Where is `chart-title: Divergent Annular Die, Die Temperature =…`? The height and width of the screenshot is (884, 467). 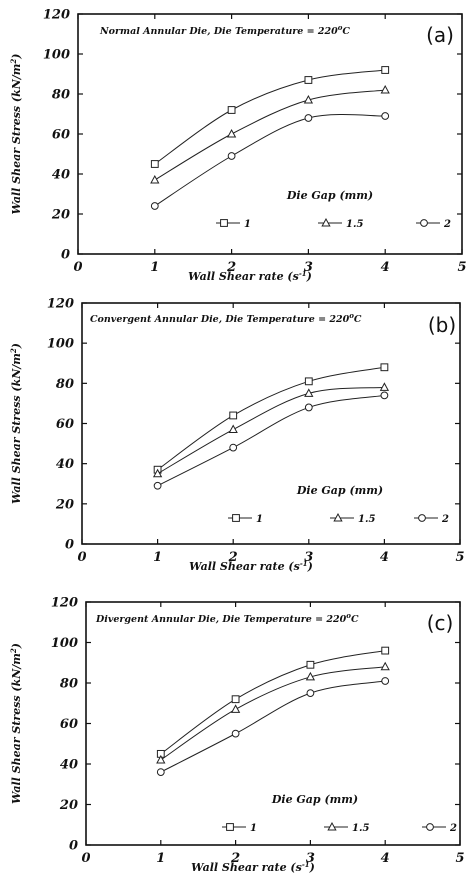
chart-title: Divergent Annular Die, Die Temperature =… is located at coordinates (227, 618).